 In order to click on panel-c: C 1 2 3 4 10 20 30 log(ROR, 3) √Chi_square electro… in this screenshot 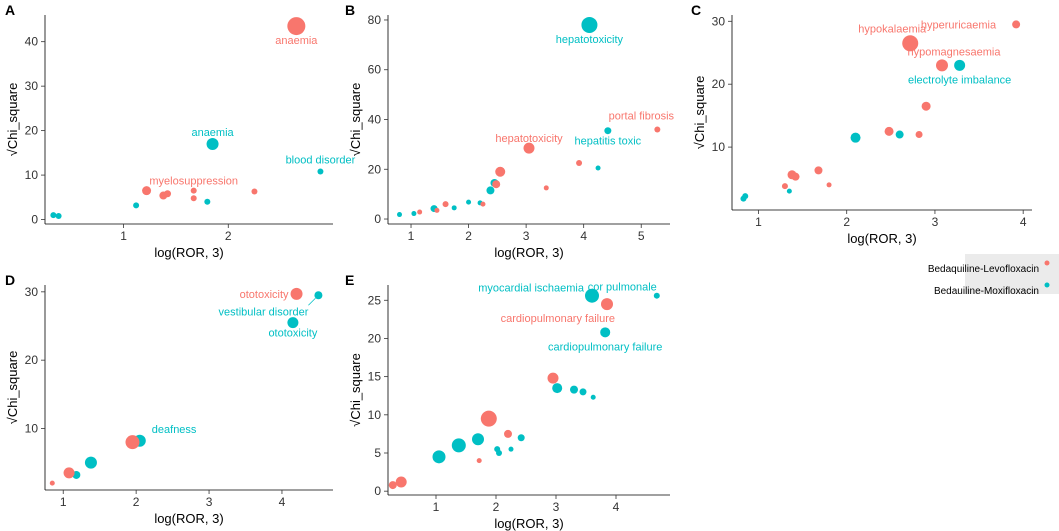, I will do `click(861, 124)`.